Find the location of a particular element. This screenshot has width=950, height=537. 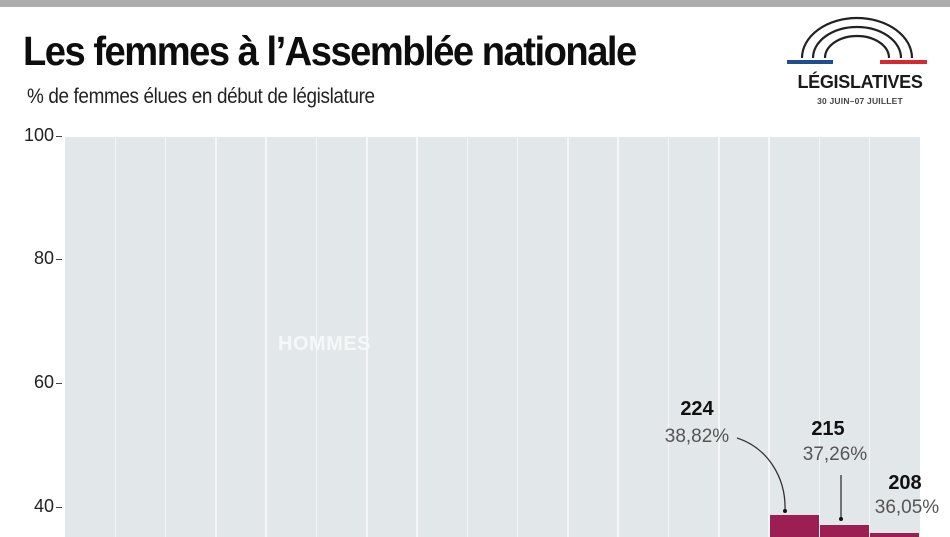

annotation-count-215: 215 is located at coordinates (828, 429).